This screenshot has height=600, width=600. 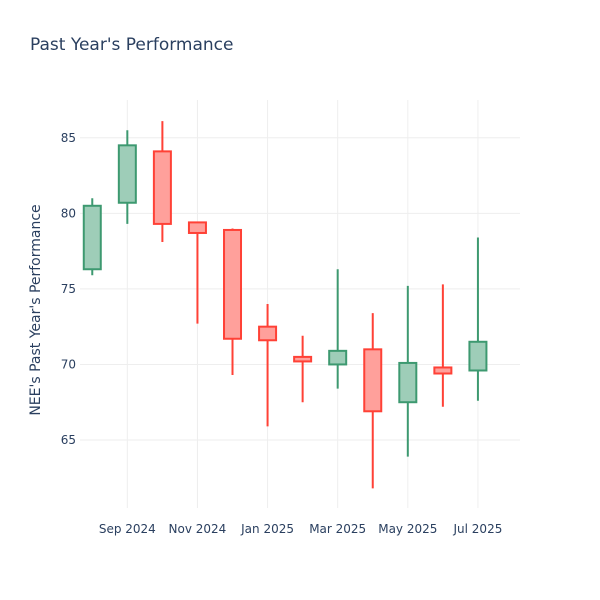 I want to click on x-tick-label: Sep 2024, so click(x=127, y=529).